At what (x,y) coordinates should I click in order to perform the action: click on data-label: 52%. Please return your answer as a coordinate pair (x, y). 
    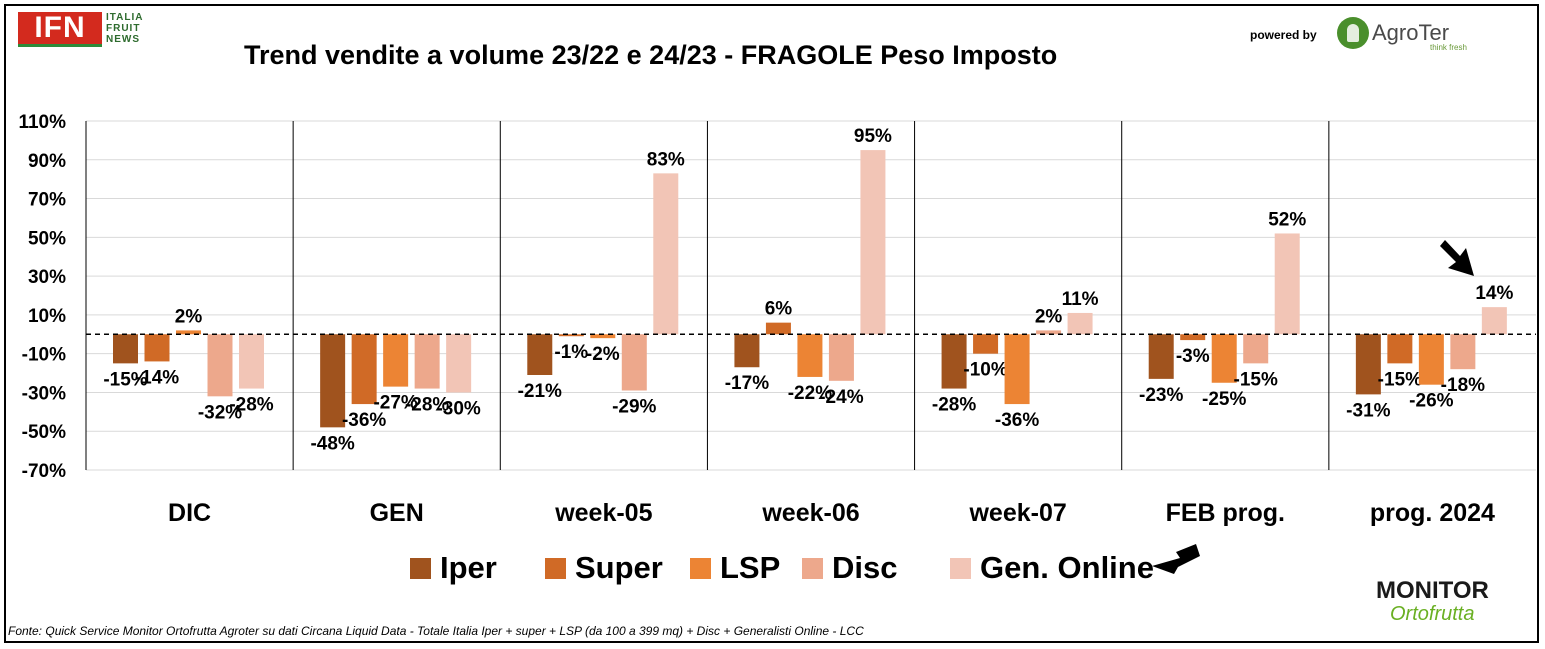
    Looking at the image, I should click on (1287, 219).